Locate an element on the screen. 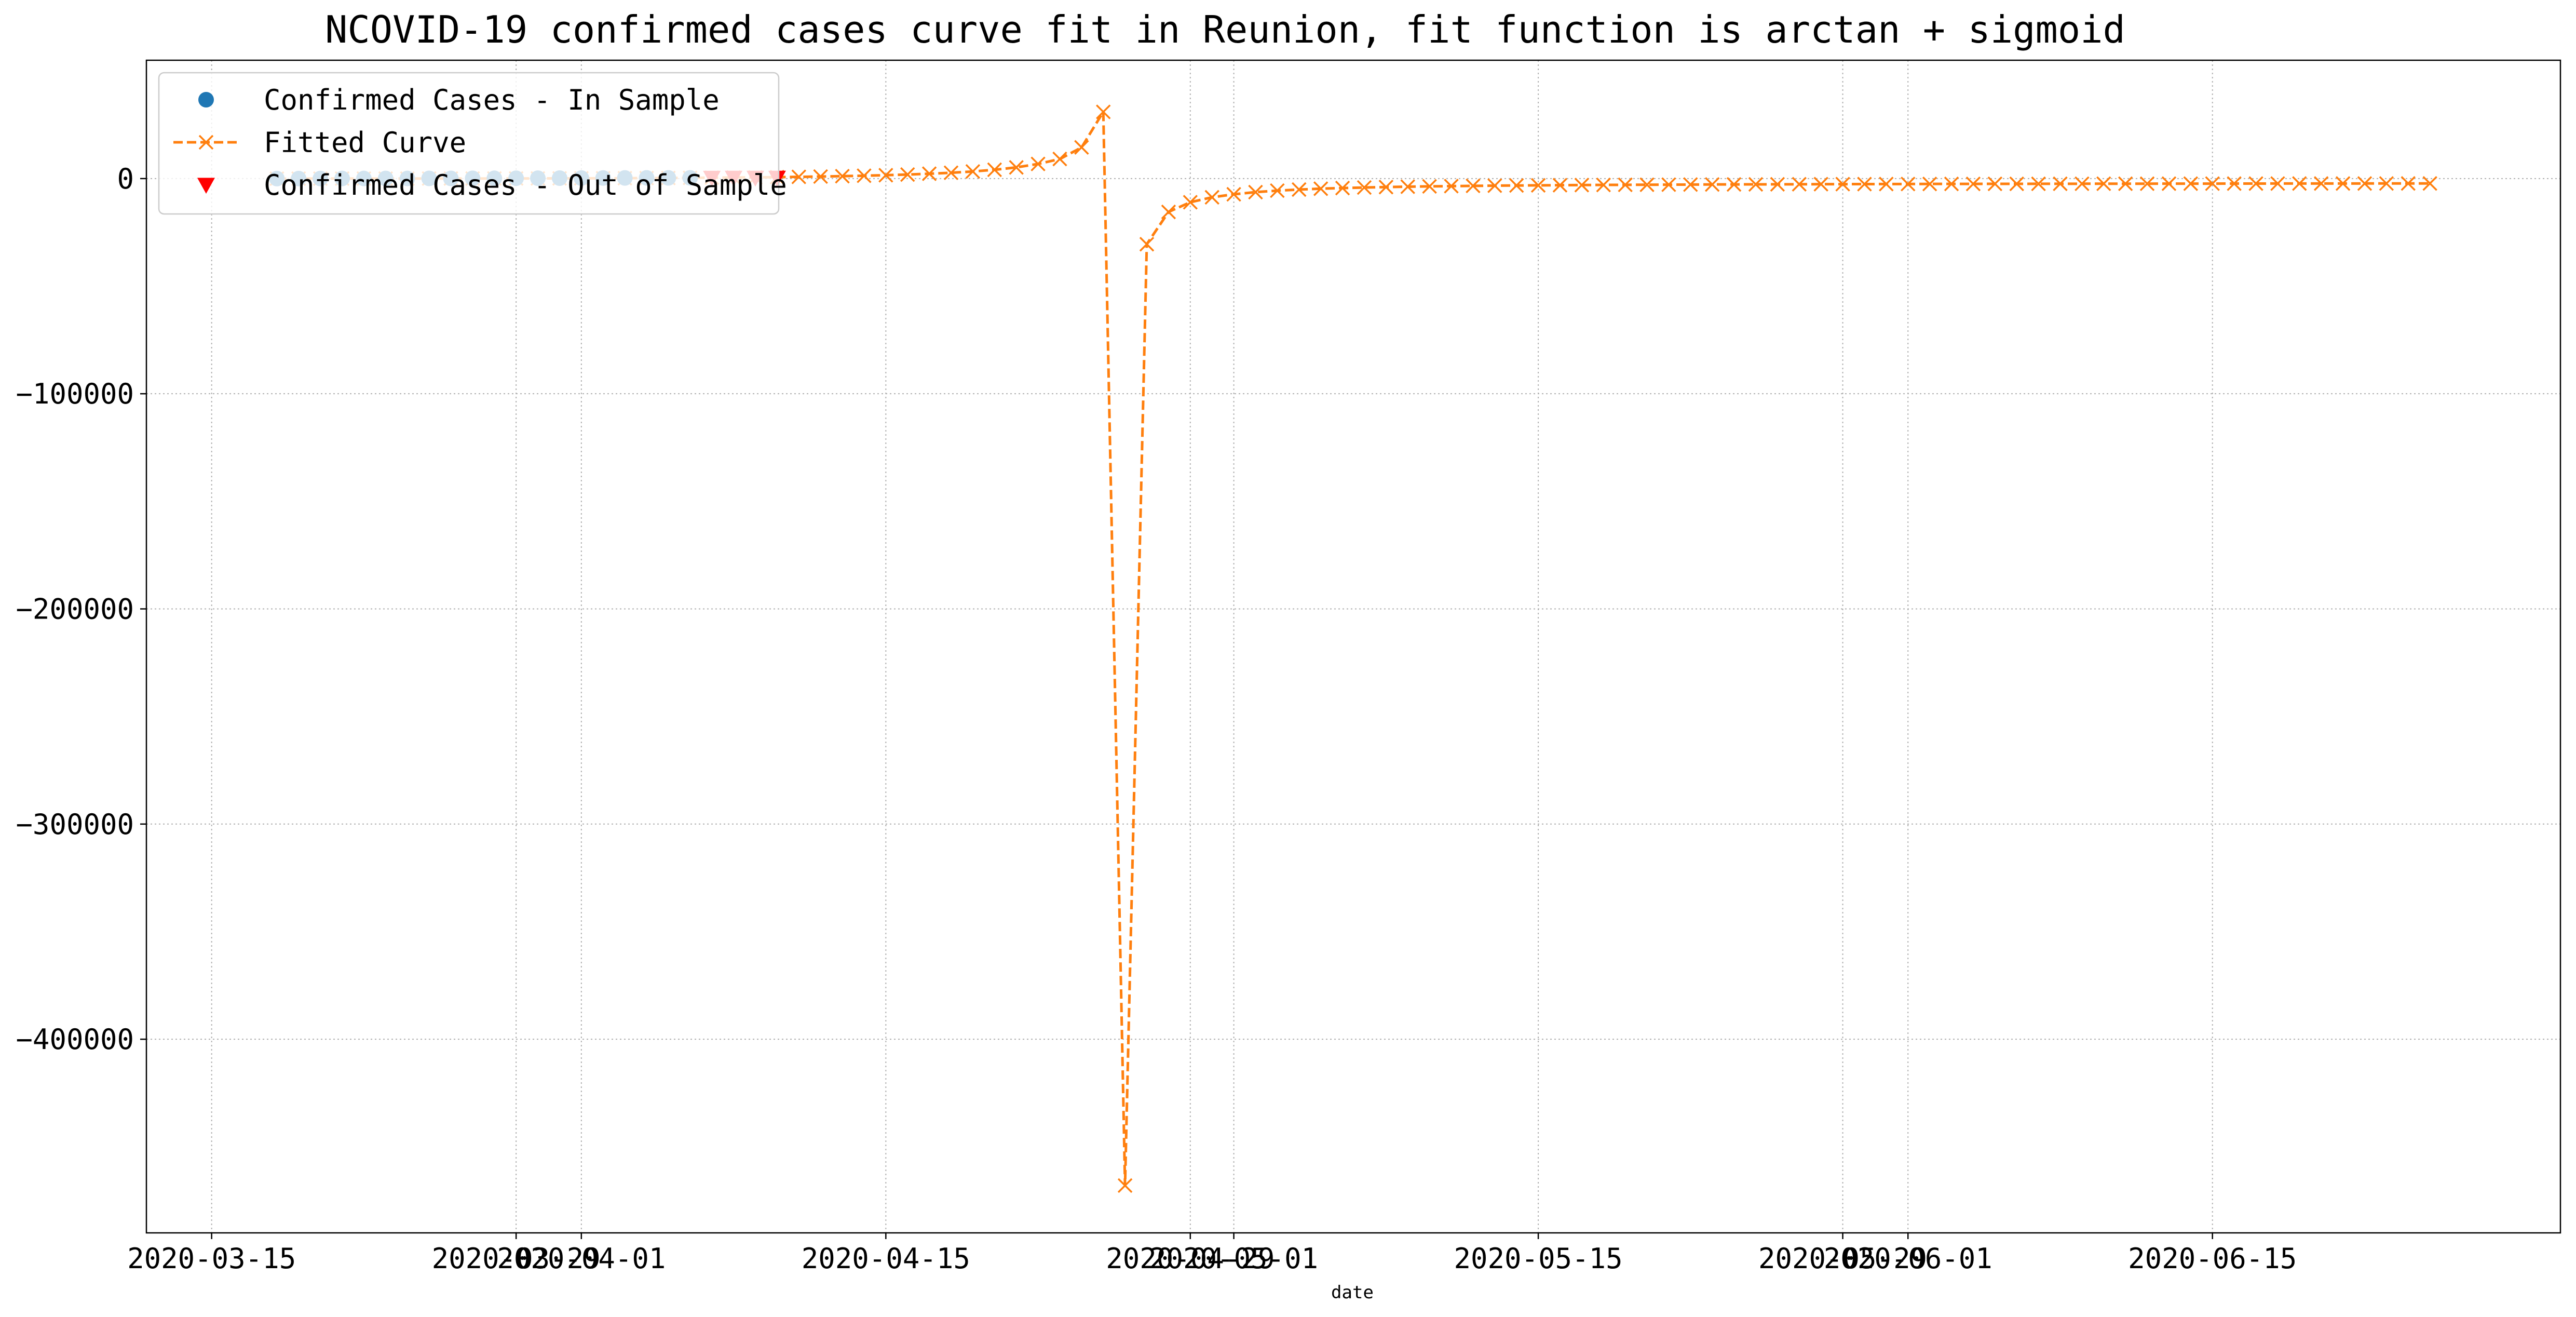 The height and width of the screenshot is (1317, 2576). legend-marker-fitted is located at coordinates (206, 142).